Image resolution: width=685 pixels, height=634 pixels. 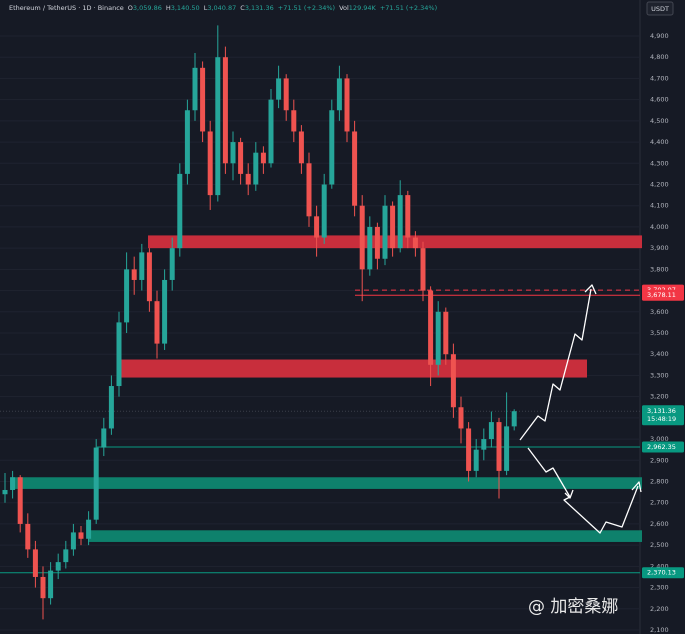 What do you see at coordinates (344, 8) in the screenshot?
I see `vol-key: Vol` at bounding box center [344, 8].